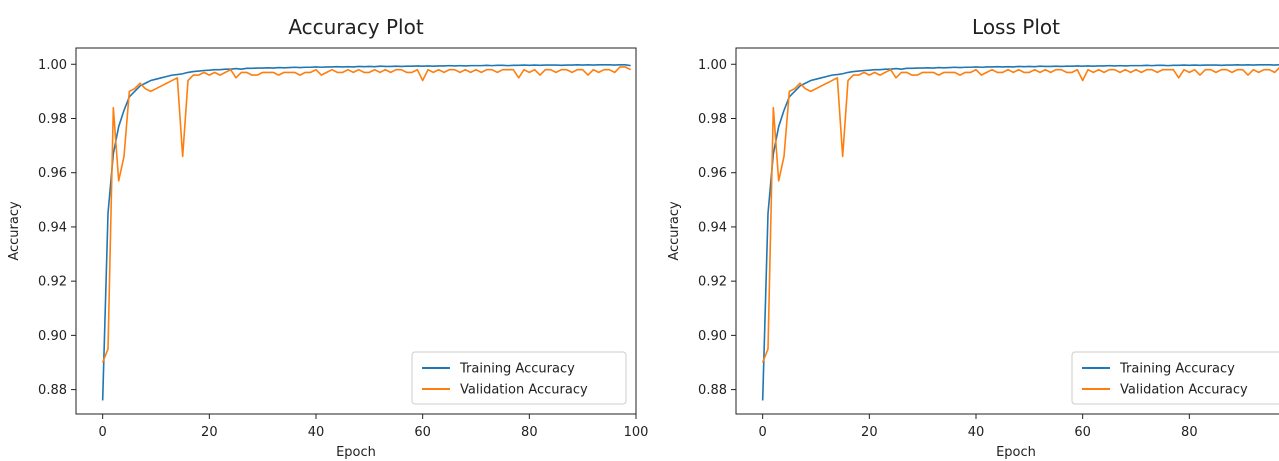 The width and height of the screenshot is (1279, 461). What do you see at coordinates (1082, 432) in the screenshot?
I see `chart-2-x-tick-label: 60` at bounding box center [1082, 432].